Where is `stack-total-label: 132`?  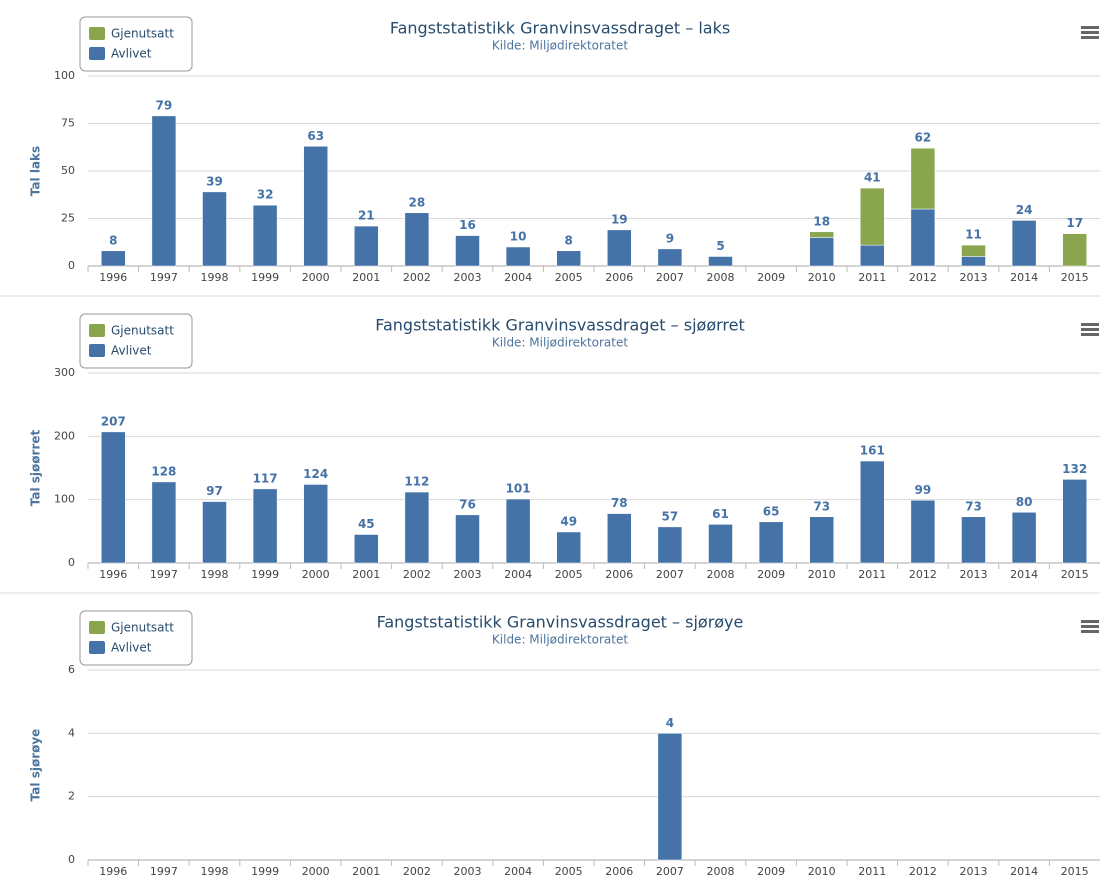 stack-total-label: 132 is located at coordinates (1074, 469).